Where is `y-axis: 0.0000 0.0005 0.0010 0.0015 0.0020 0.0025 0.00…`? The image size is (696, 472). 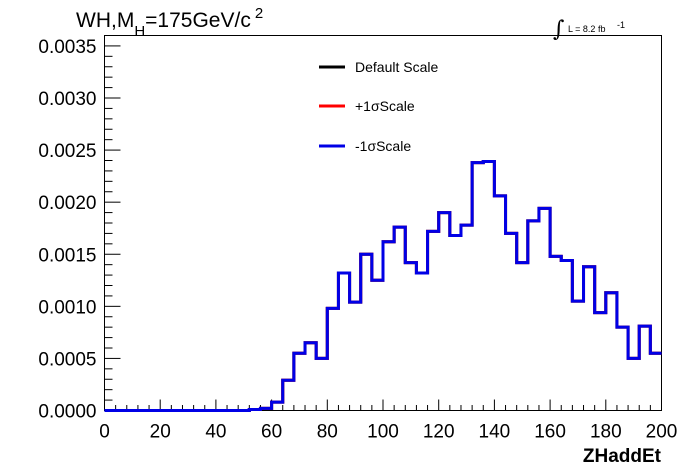
y-axis: 0.0000 0.0005 0.0010 0.0015 0.0020 0.0025 0.00… is located at coordinates (79, 229).